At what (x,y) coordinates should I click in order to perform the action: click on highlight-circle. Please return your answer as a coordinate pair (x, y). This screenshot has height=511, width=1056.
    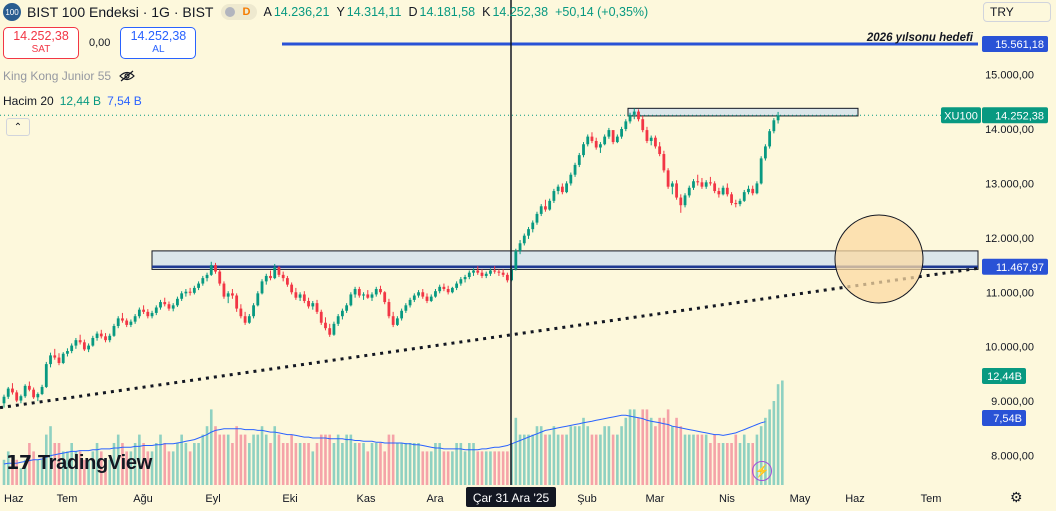
    Looking at the image, I should click on (879, 259).